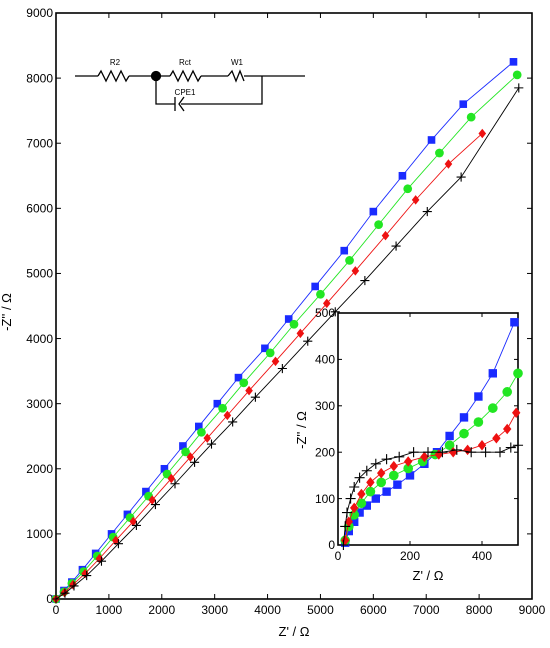 The height and width of the screenshot is (648, 550). Describe the element at coordinates (236, 76) in the screenshot. I see `warburg-w1-symbol` at that location.